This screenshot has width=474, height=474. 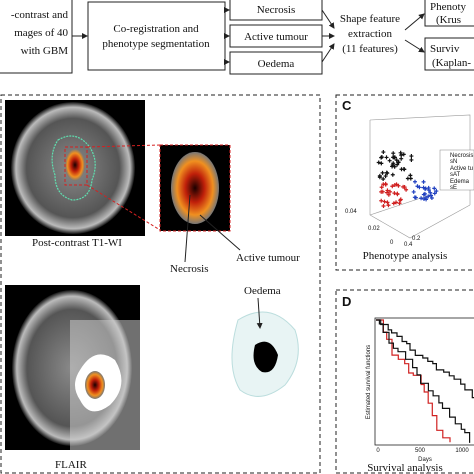 I want to click on mask-hole, so click(x=265, y=357).